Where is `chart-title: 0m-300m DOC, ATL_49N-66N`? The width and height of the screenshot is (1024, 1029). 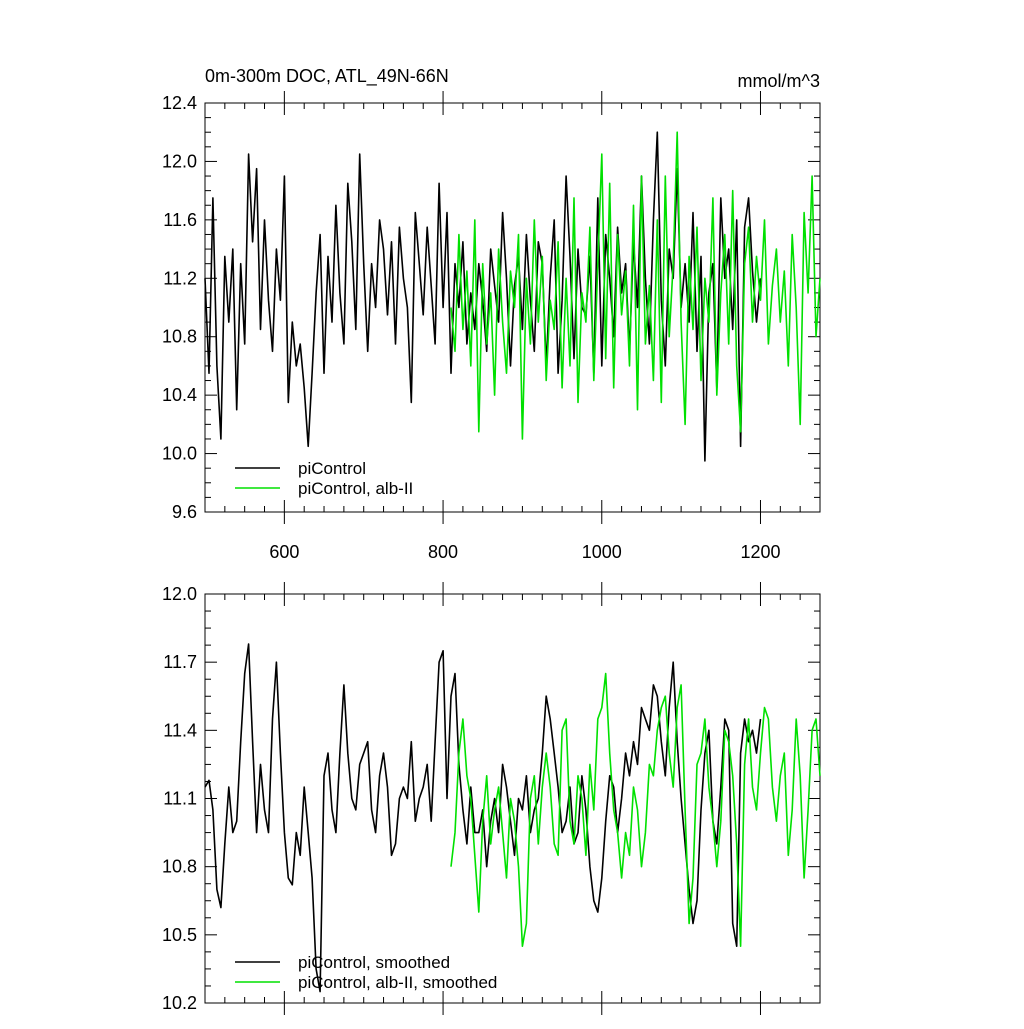 chart-title: 0m-300m DOC, ATL_49N-66N is located at coordinates (327, 76).